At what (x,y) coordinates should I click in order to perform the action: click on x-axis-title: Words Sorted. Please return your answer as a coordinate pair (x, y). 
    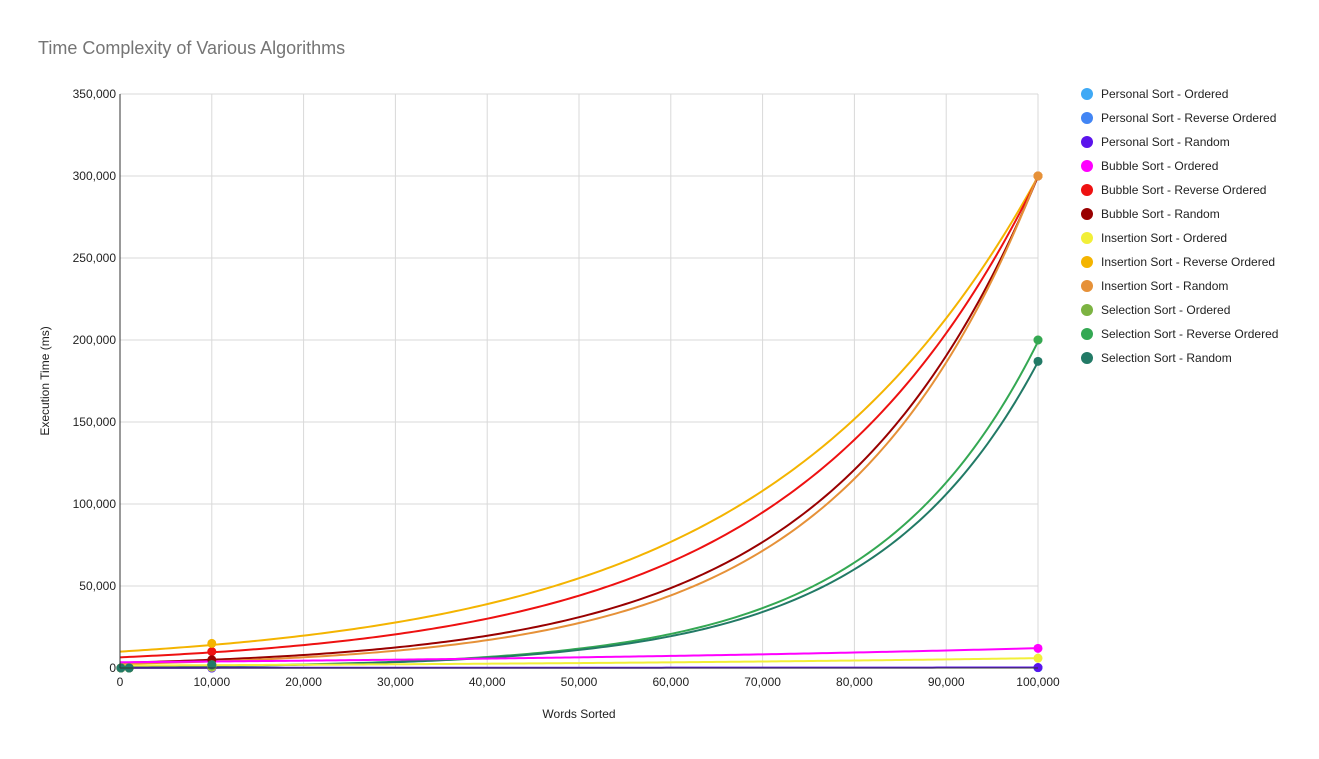
    Looking at the image, I should click on (578, 714).